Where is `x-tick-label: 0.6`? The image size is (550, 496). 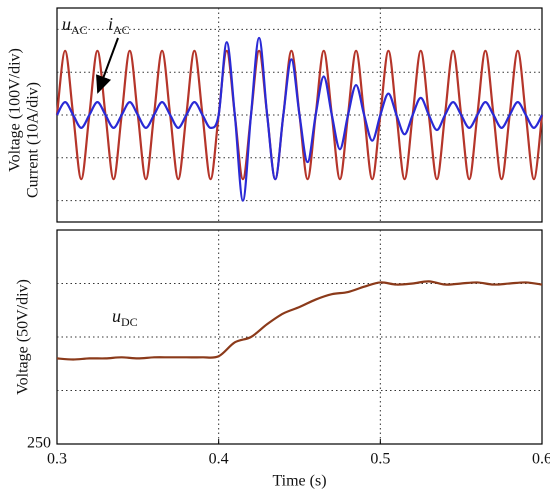 x-tick-label: 0.6 is located at coordinates (541, 459).